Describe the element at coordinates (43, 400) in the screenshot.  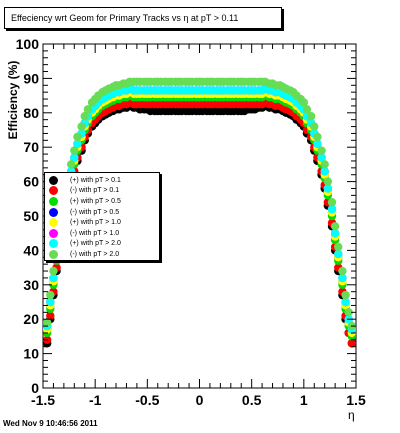
I see `x-tick-label: -1.5` at that location.